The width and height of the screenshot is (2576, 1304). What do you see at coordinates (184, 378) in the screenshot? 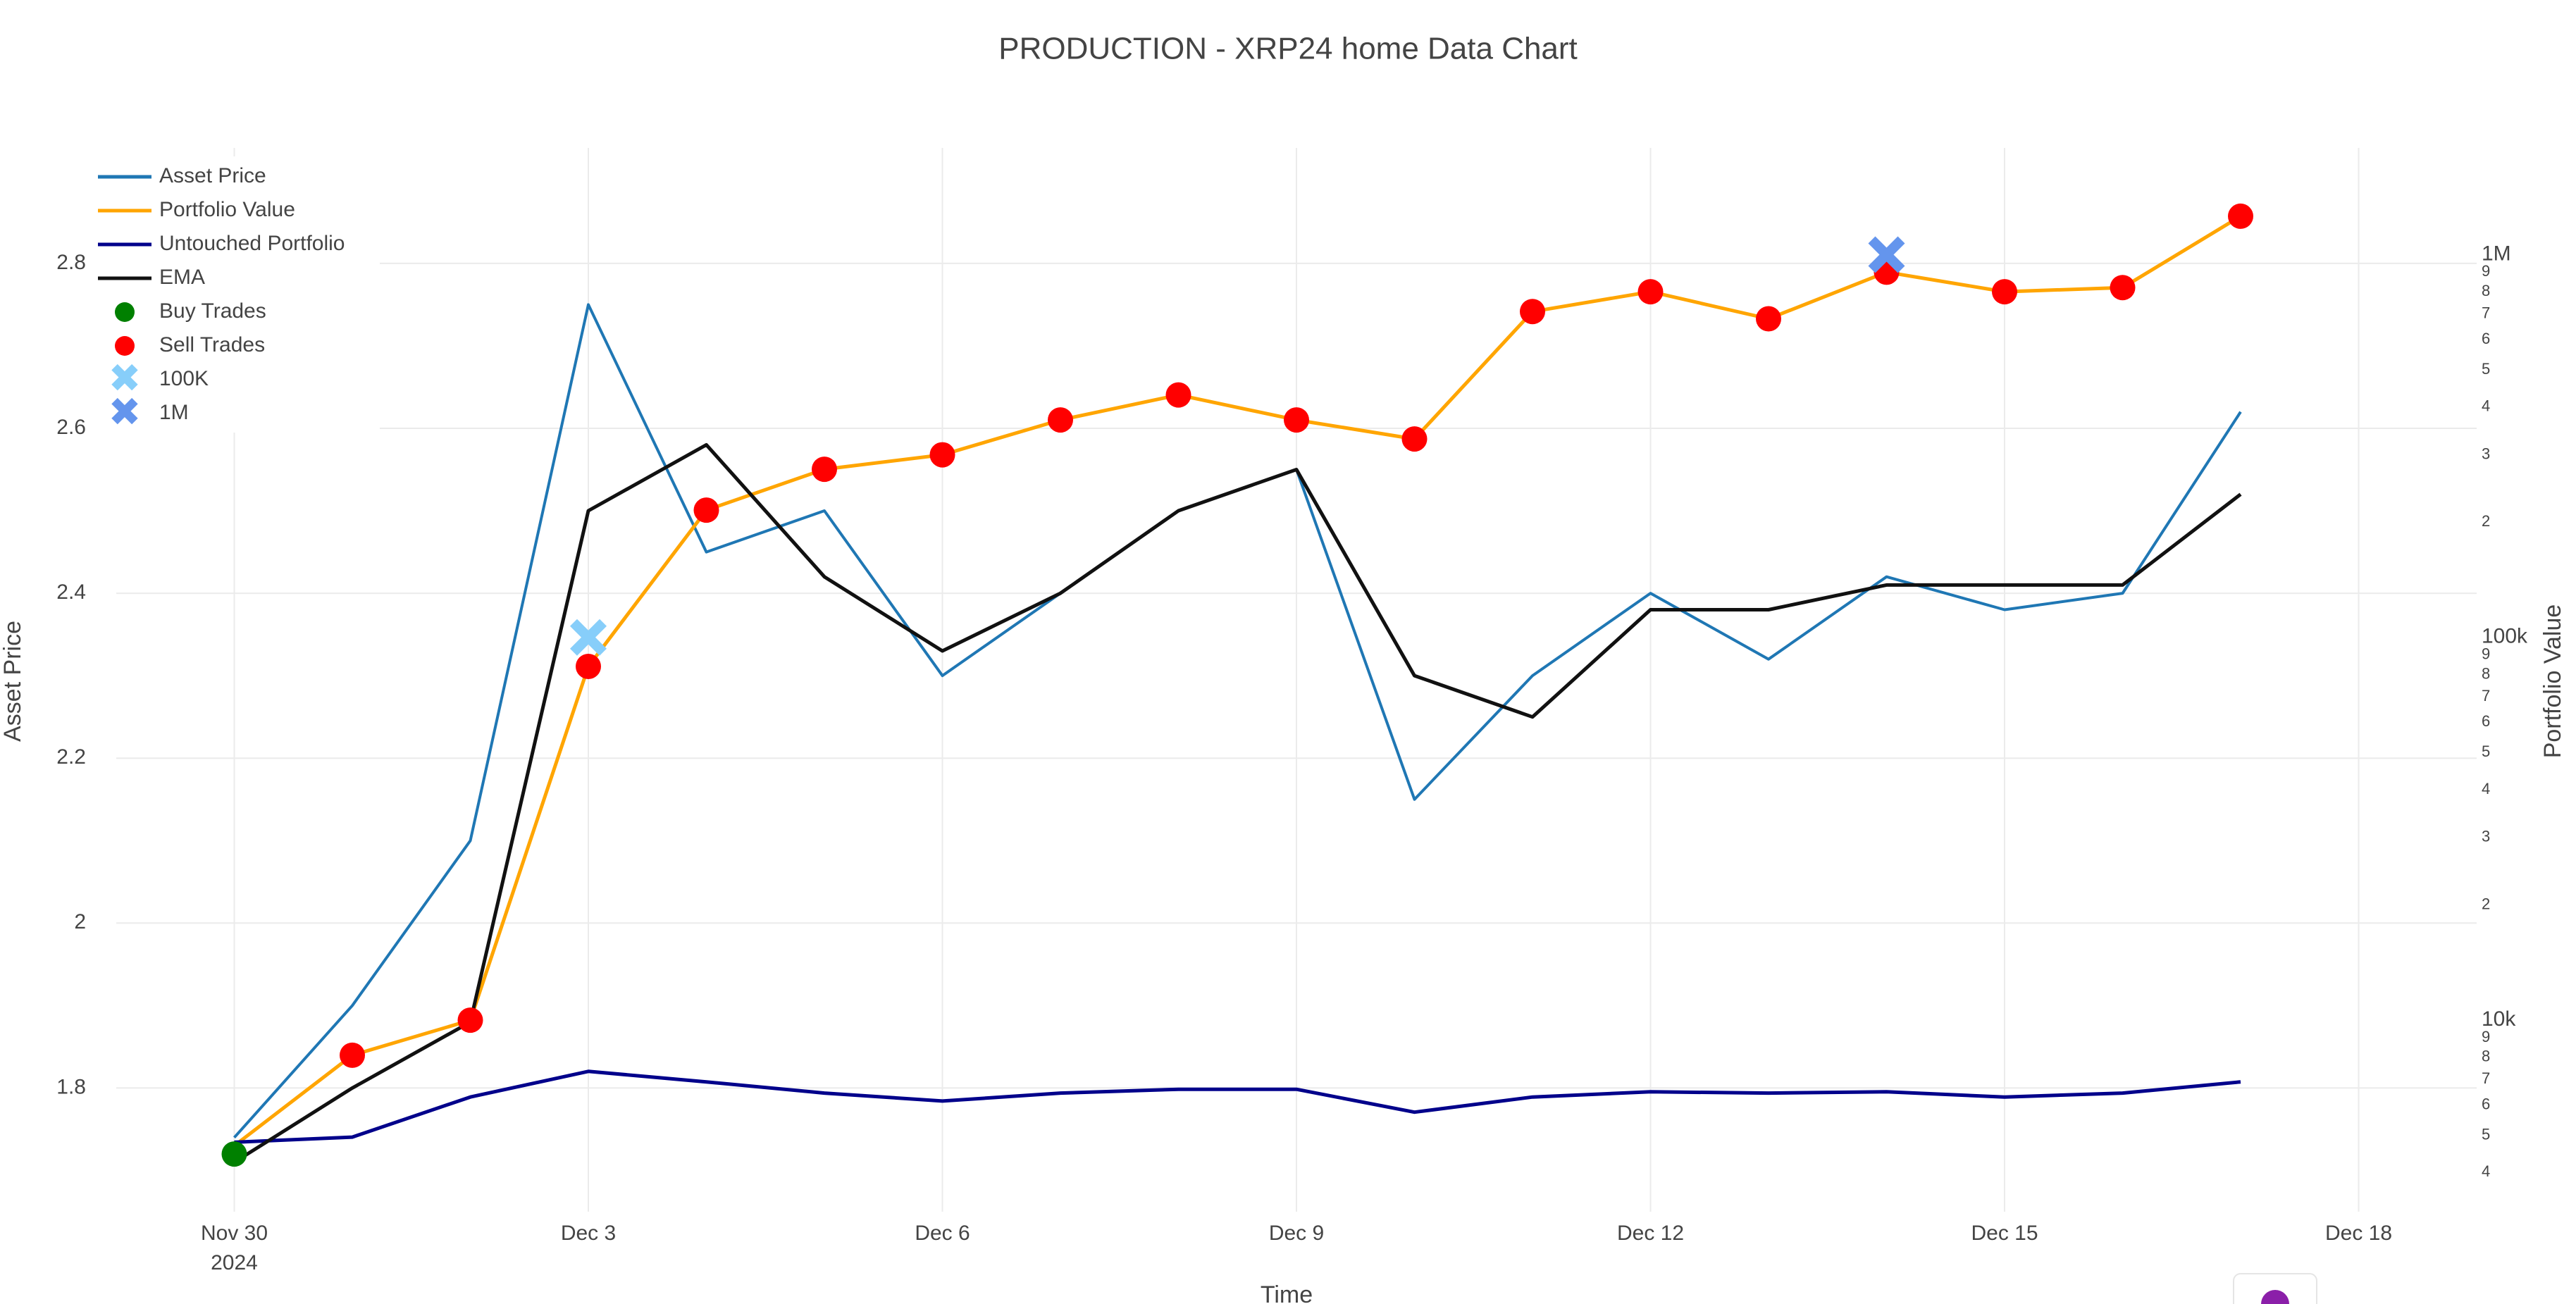
I see `legend-label: 100K` at bounding box center [184, 378].